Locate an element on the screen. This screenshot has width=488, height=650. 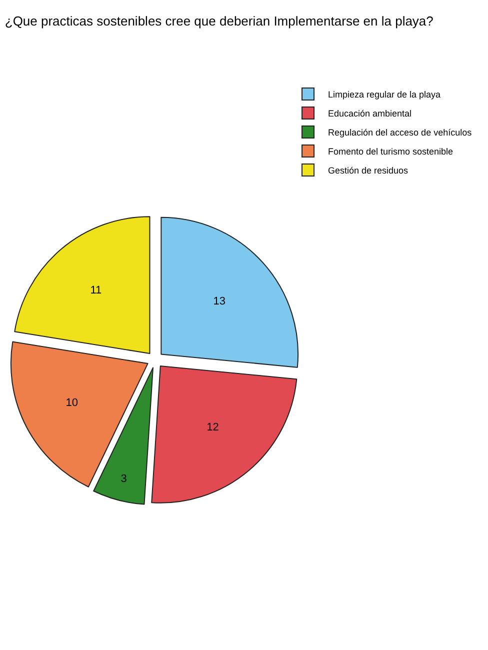
legend-label: Regulación del acceso de vehículos is located at coordinates (400, 133).